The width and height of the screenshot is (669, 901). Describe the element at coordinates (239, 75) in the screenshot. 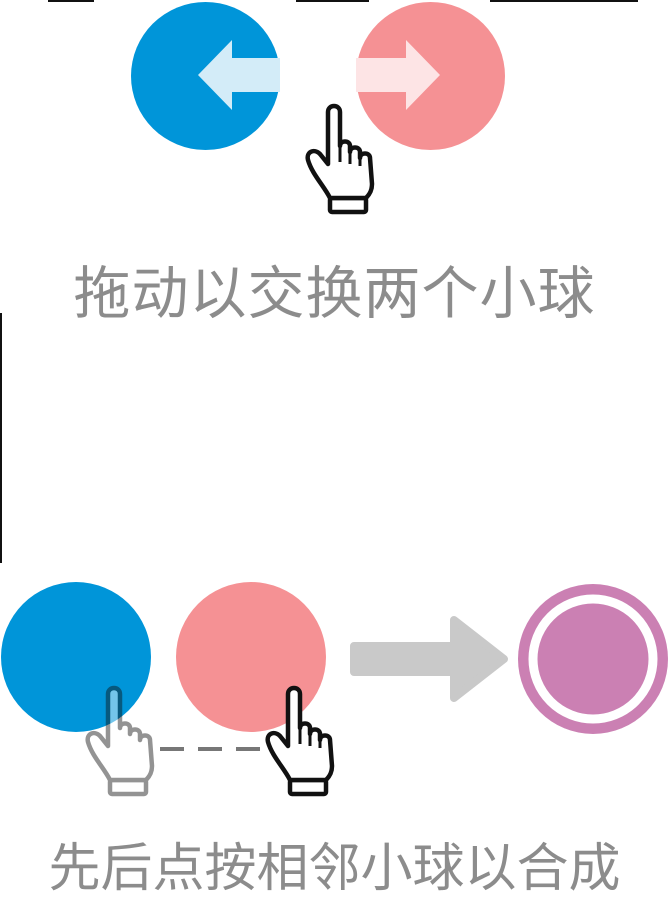

I see `arrow-left-icon` at that location.